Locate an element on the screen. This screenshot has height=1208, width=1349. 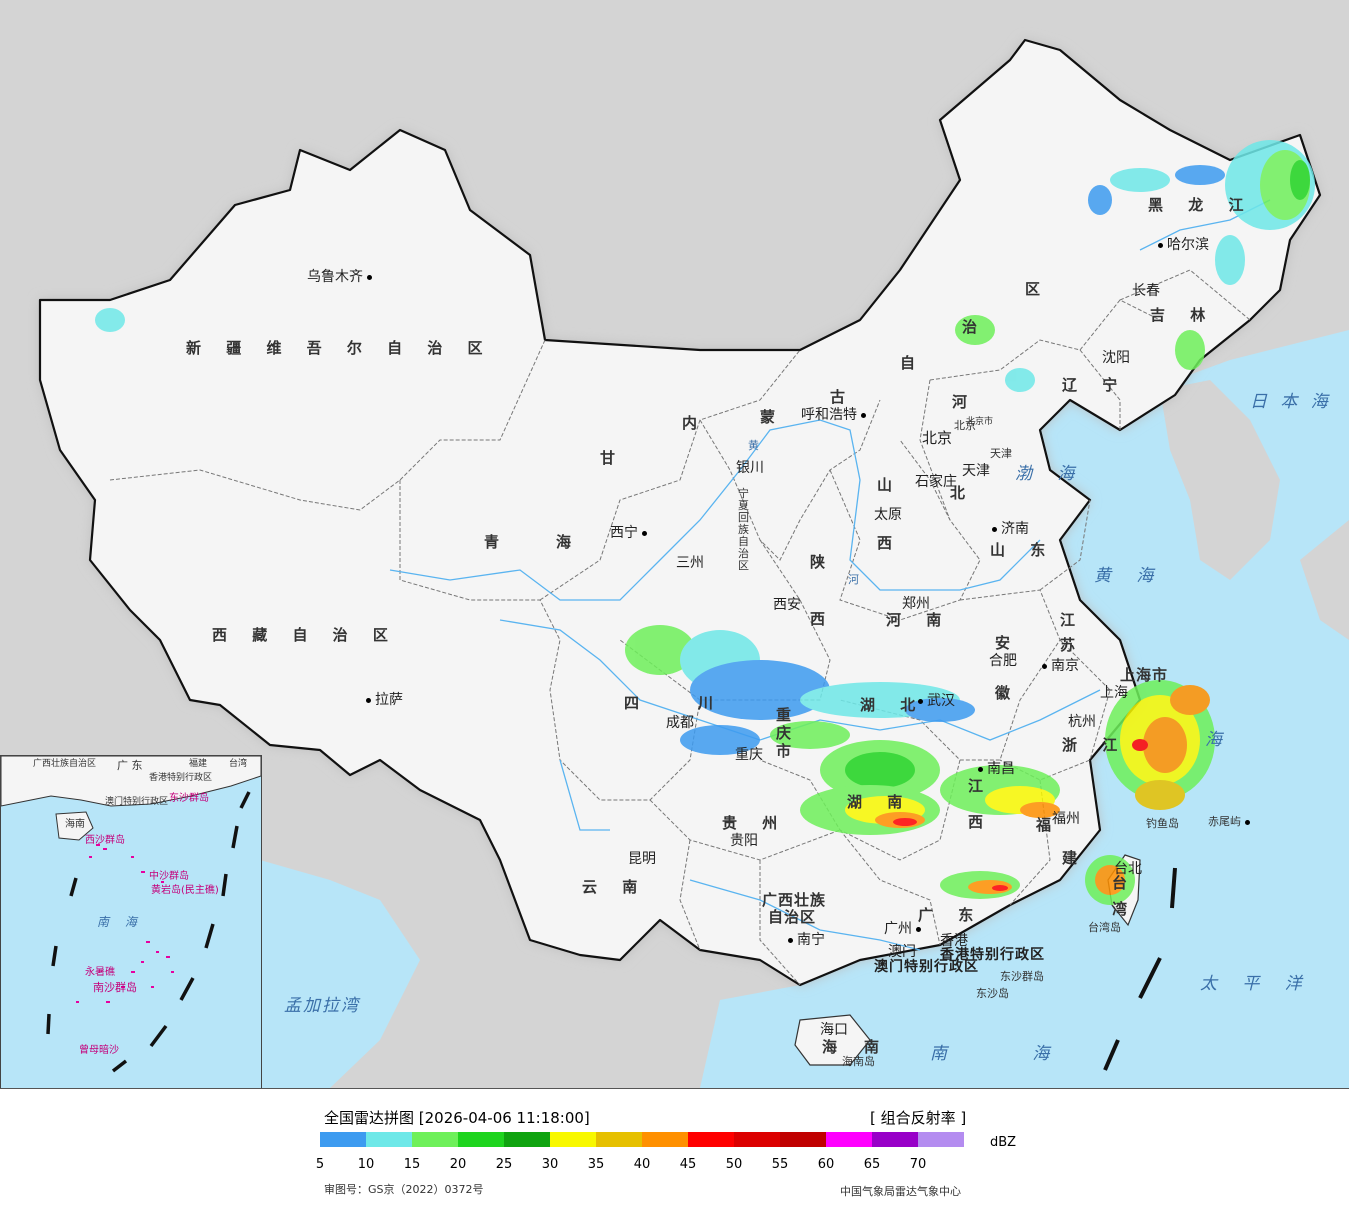
city-shanghai: 上海 is located at coordinates (1114, 693).